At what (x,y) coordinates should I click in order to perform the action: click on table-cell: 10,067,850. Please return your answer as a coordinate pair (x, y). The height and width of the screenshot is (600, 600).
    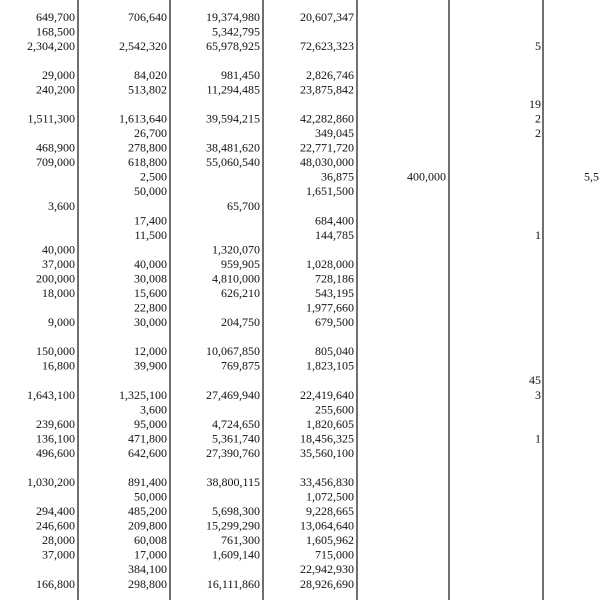
    Looking at the image, I should click on (233, 351).